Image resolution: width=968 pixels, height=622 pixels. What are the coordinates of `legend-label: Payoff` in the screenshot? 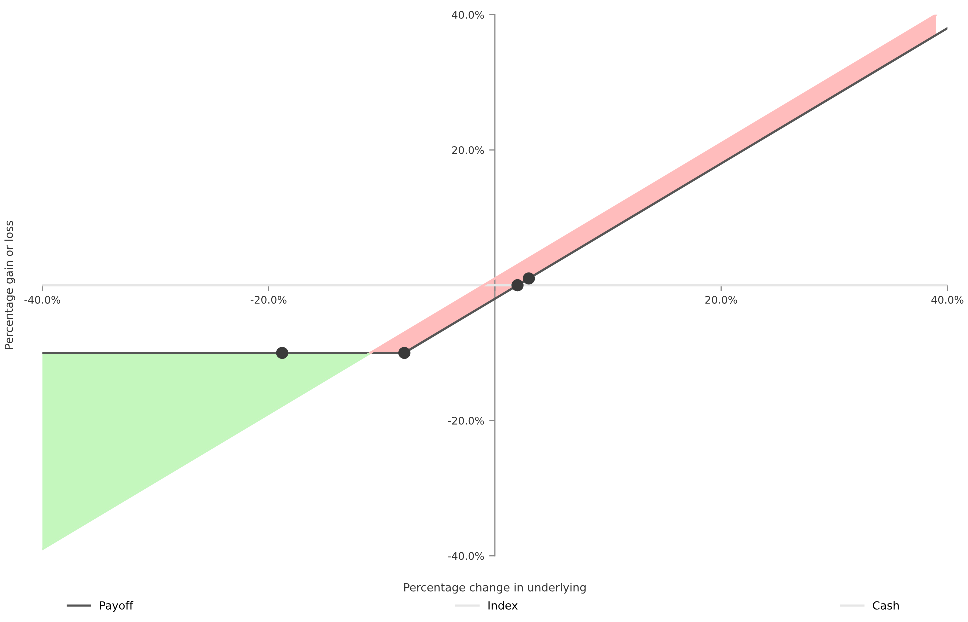 It's located at (117, 606).